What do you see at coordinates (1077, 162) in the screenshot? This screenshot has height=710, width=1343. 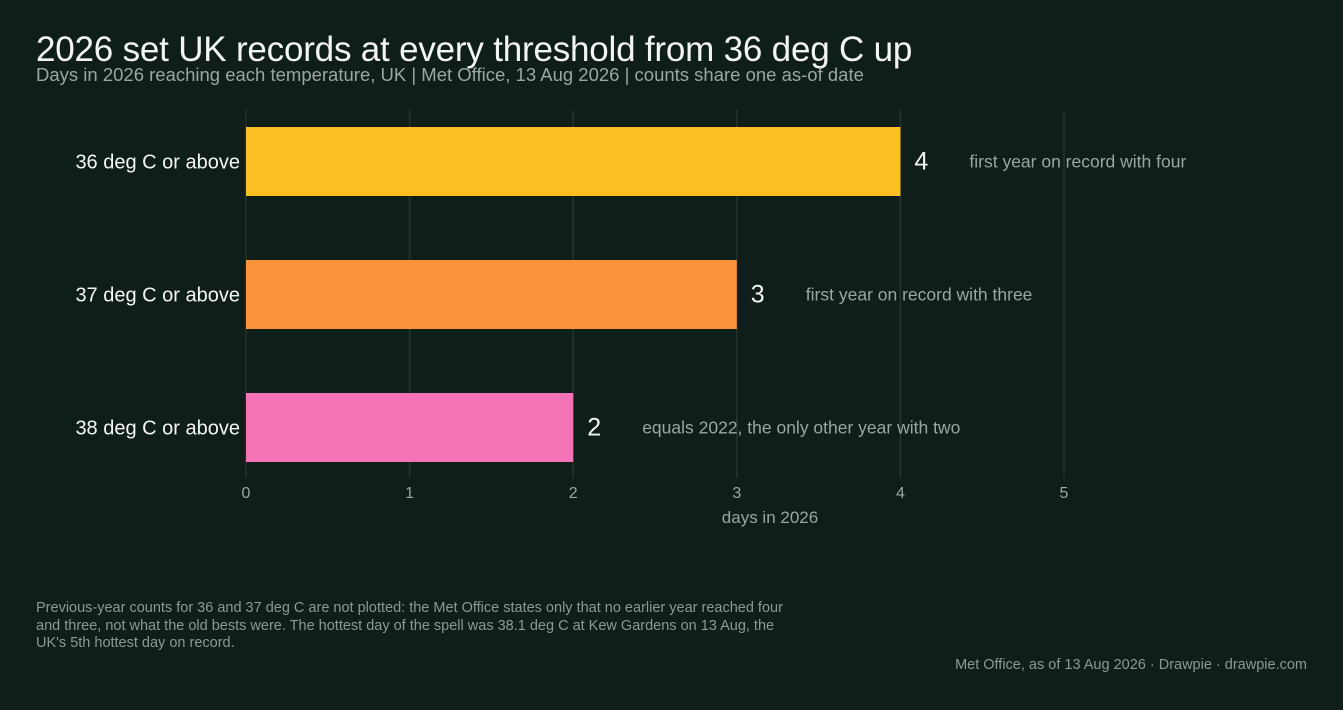 I see `bar-annotation: first year on record with four` at bounding box center [1077, 162].